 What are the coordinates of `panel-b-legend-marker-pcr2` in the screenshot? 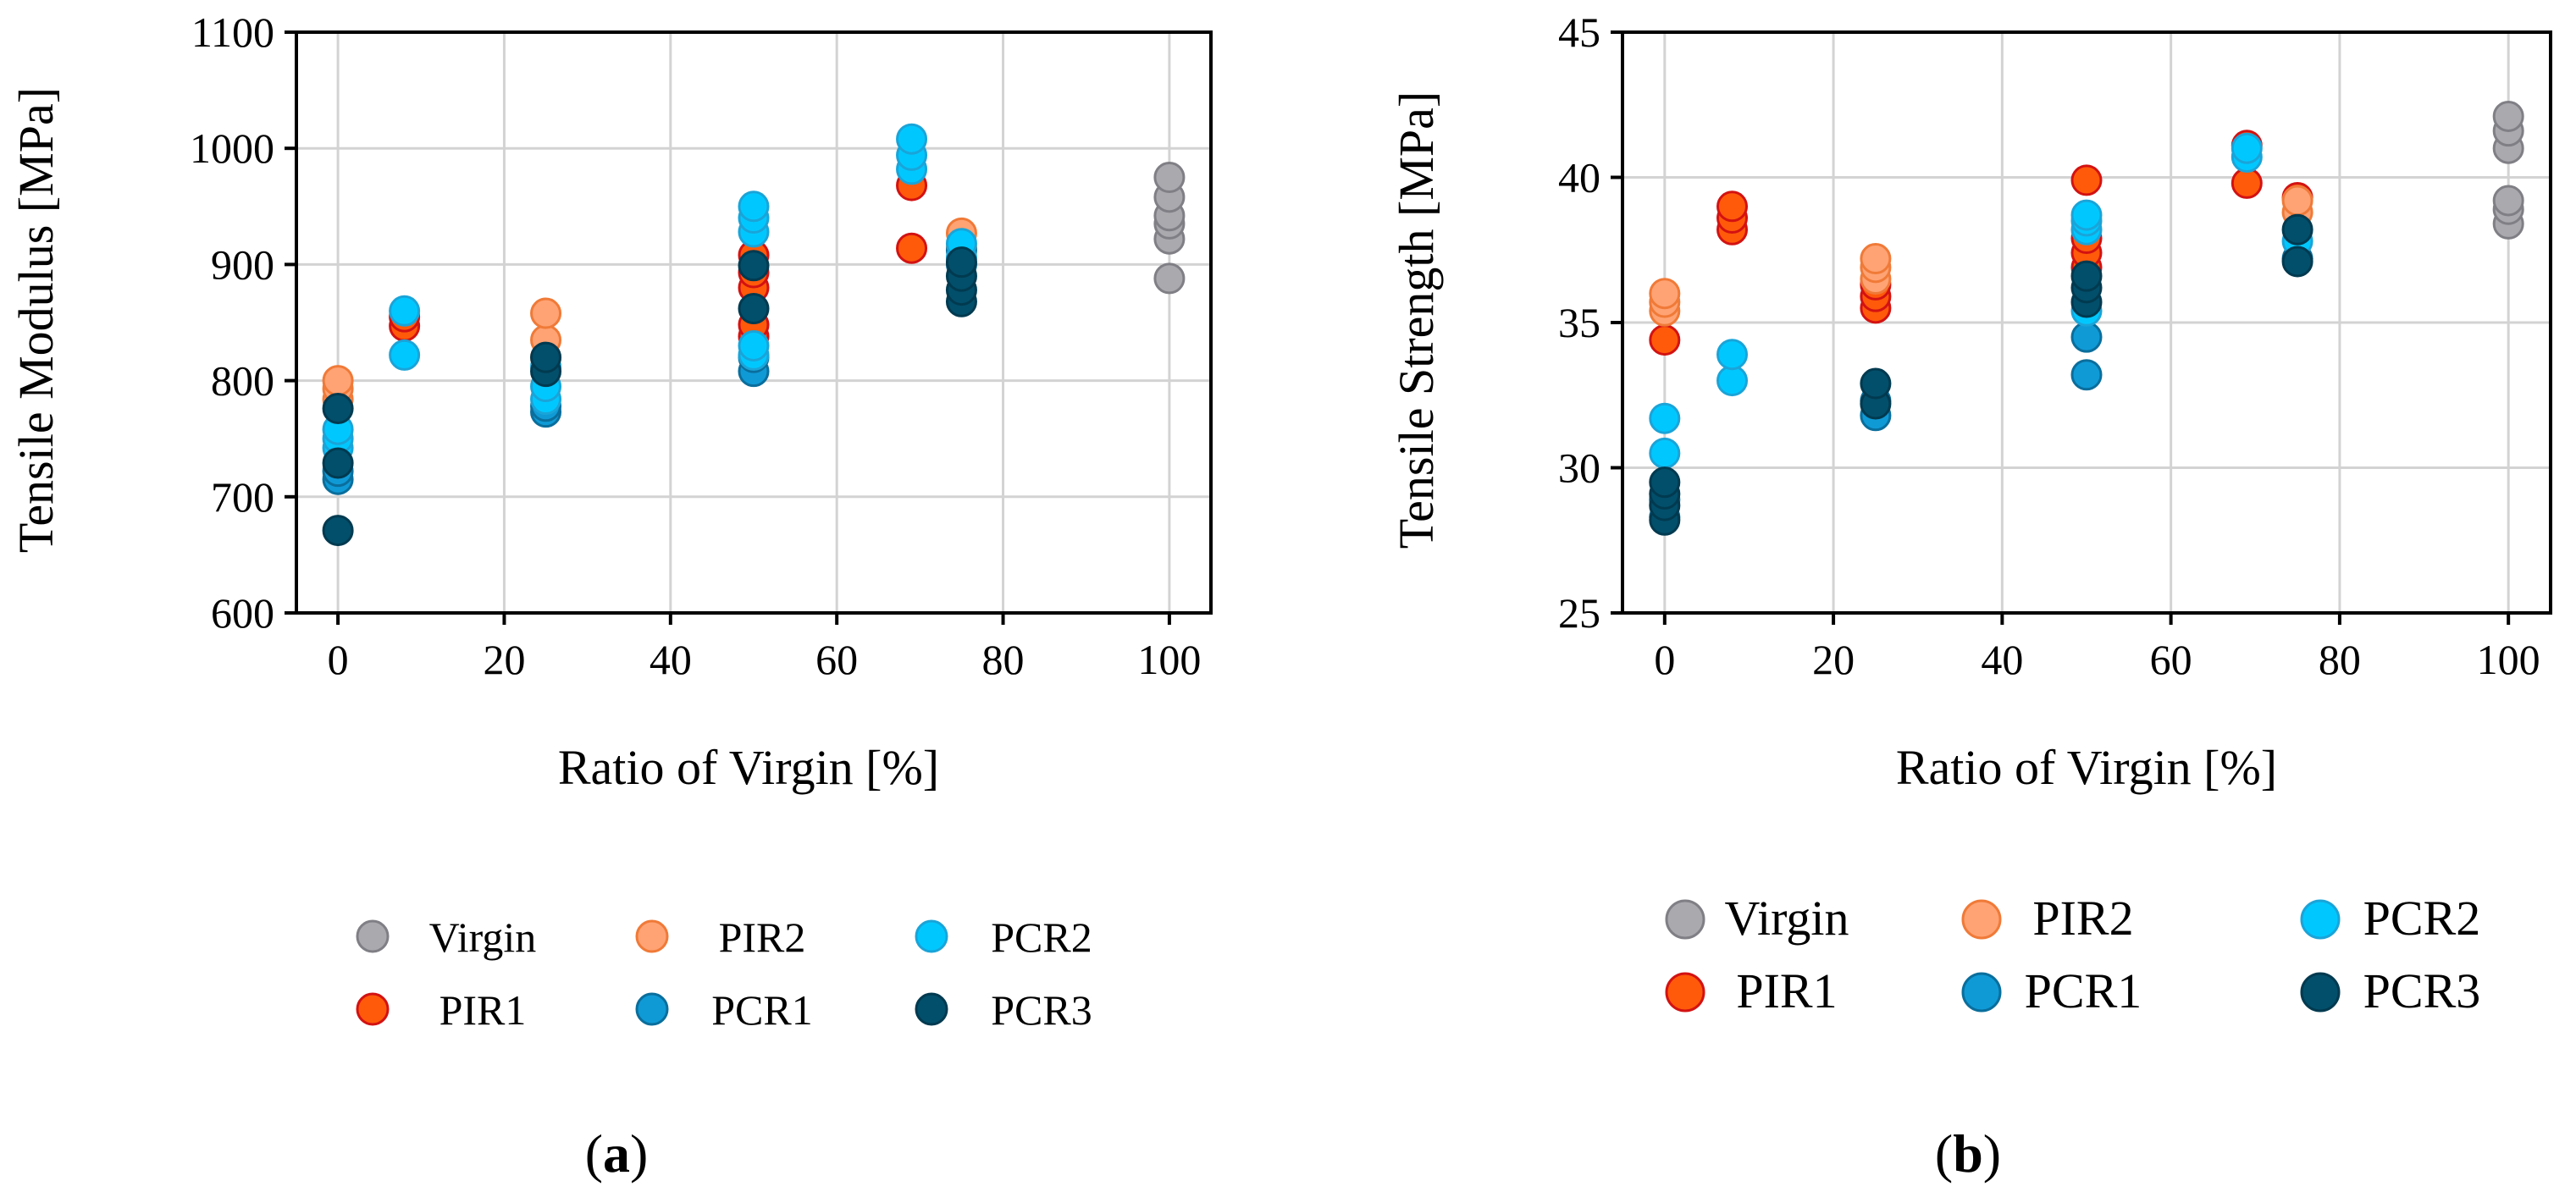 It's located at (2320, 919).